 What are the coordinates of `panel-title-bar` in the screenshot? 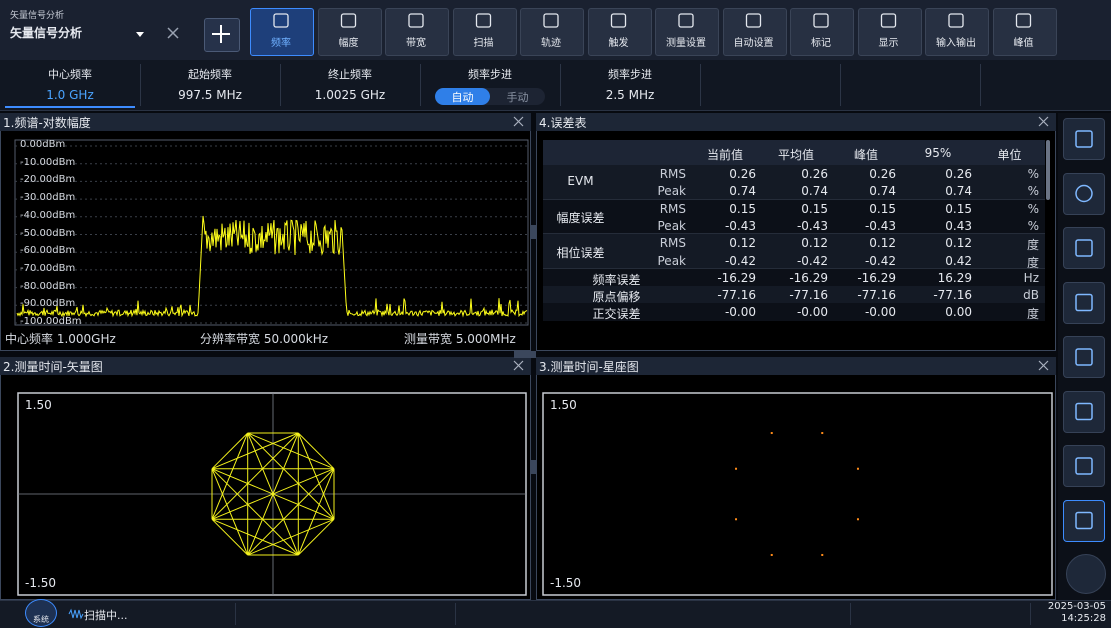 It's located at (265, 366).